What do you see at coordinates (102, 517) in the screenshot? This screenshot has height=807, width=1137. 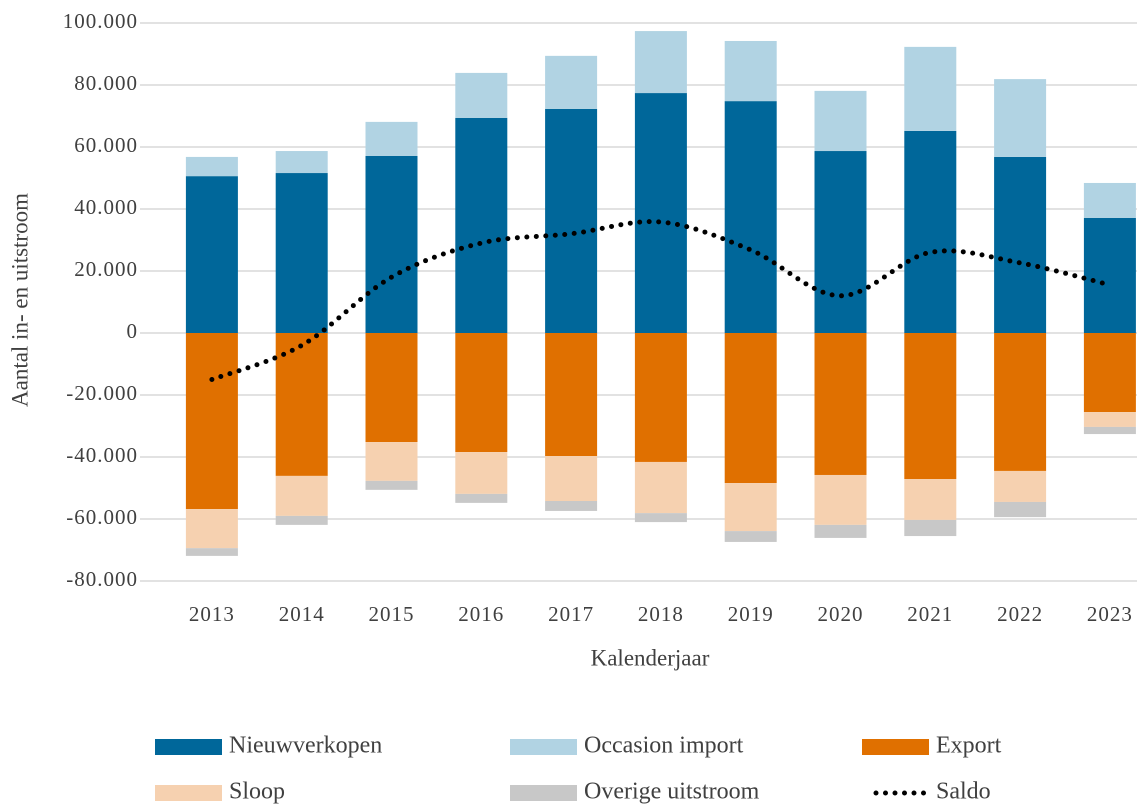 I see `y-tick-label: -60.000` at bounding box center [102, 517].